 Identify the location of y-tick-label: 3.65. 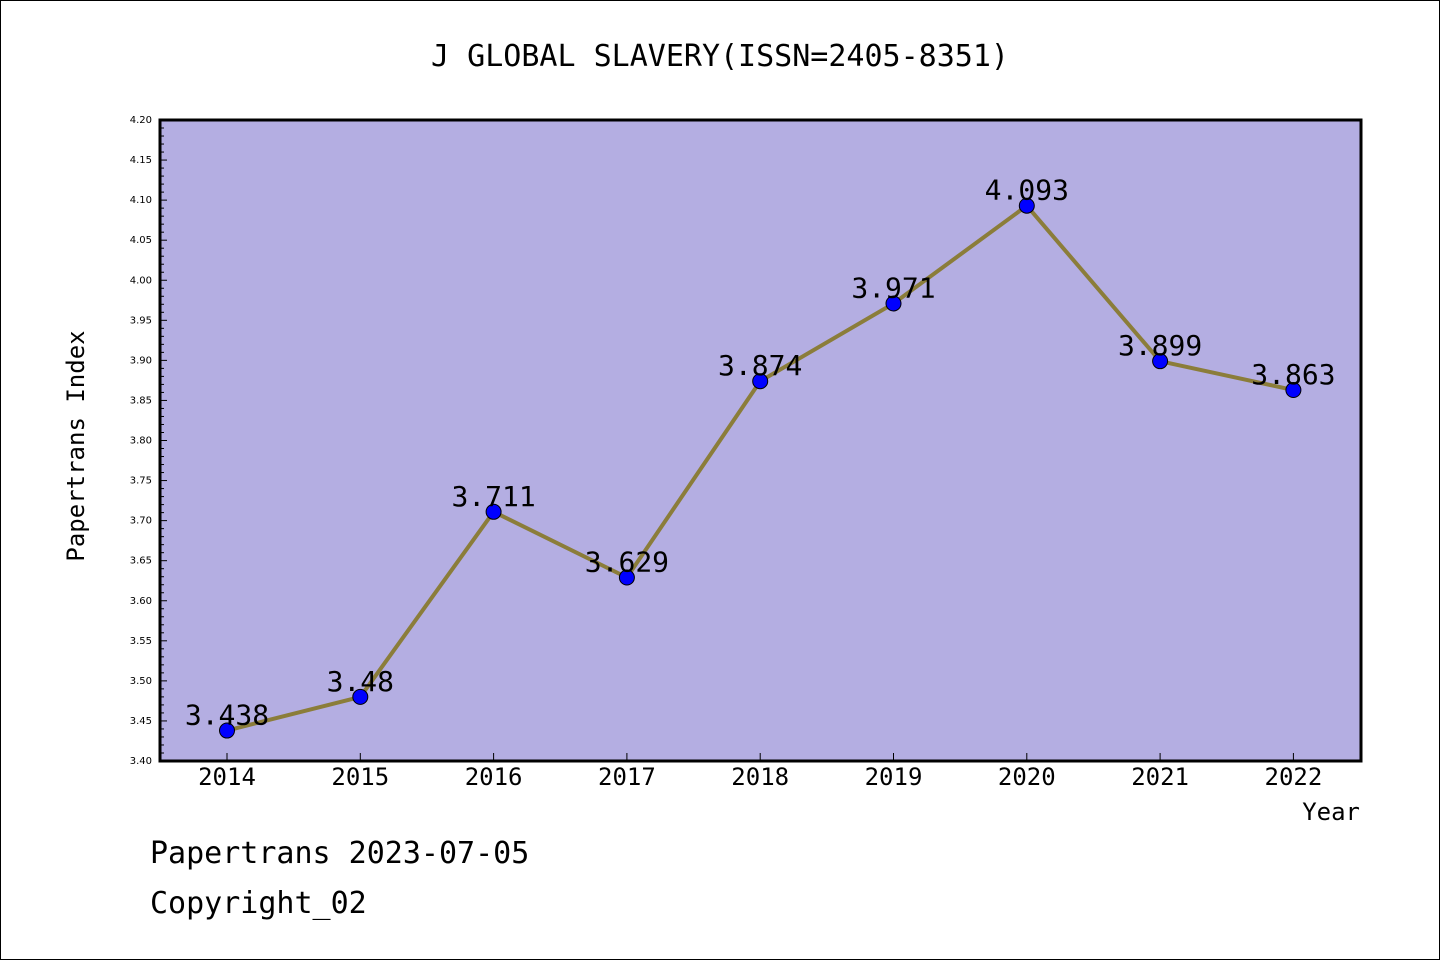
(141, 561).